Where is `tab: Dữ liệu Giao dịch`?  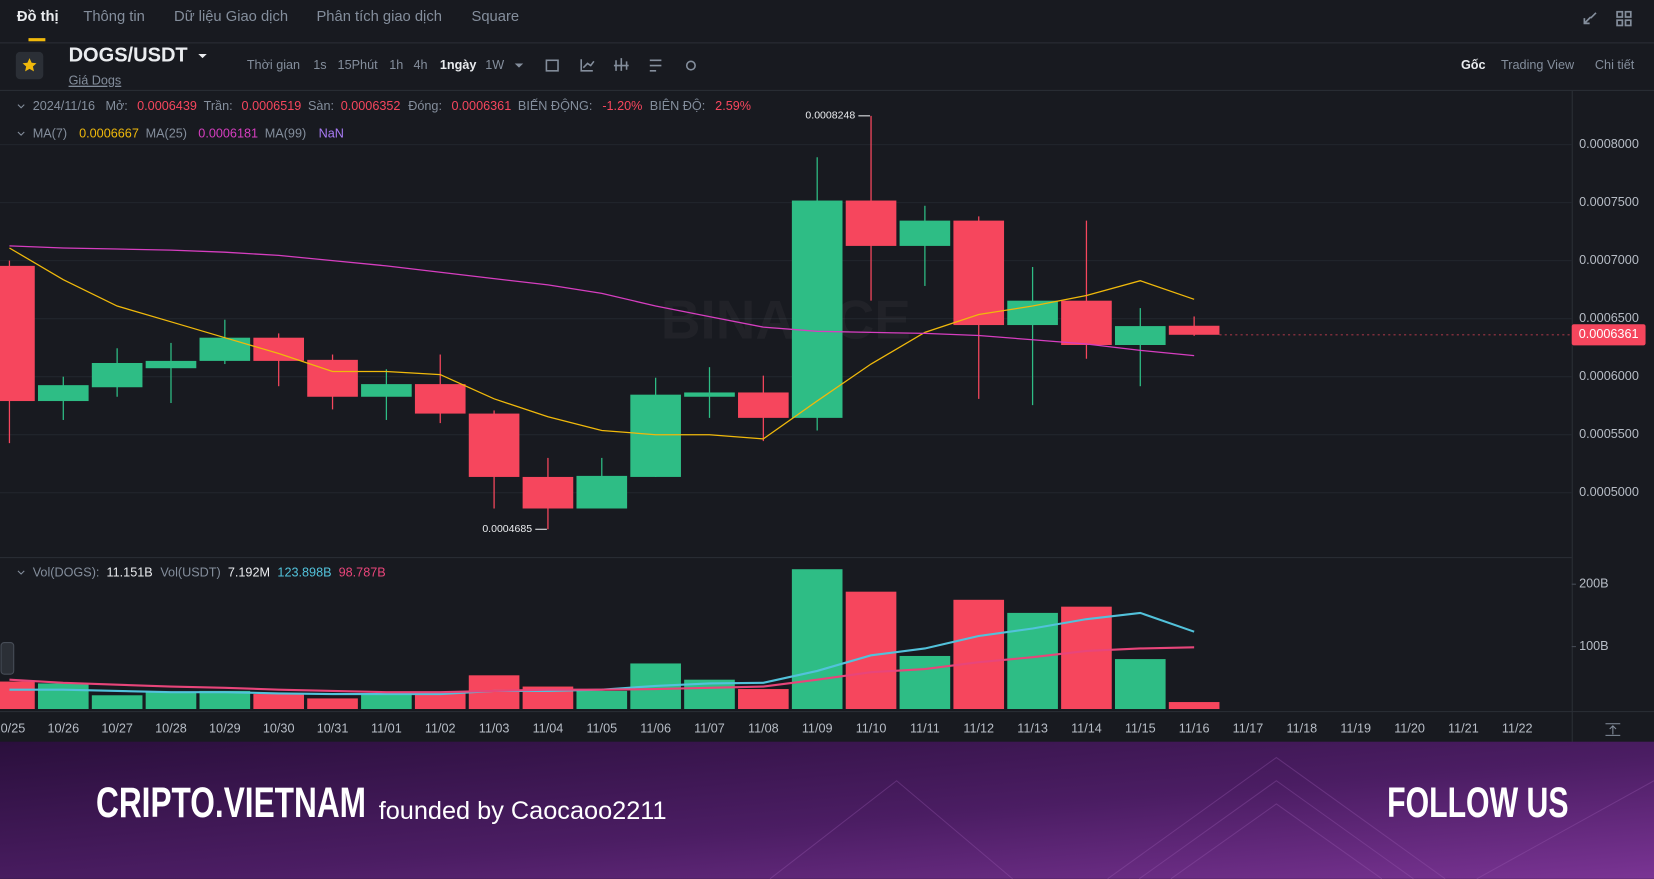
tab: Dữ liệu Giao dịch is located at coordinates (231, 17).